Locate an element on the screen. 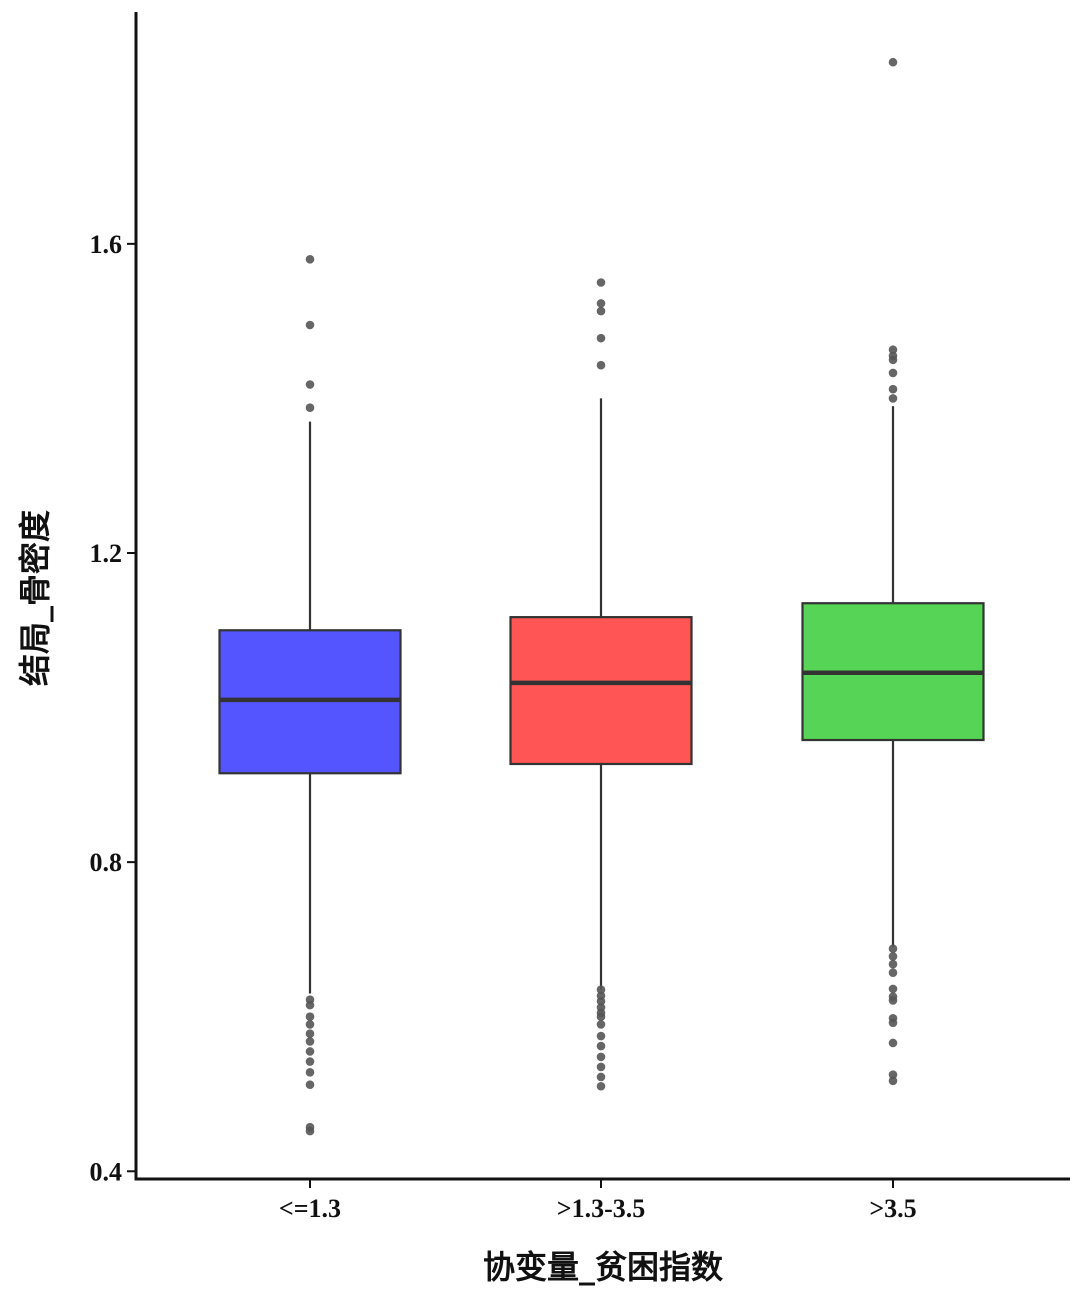  y-tick-label: 1.2 is located at coordinates (106, 553).